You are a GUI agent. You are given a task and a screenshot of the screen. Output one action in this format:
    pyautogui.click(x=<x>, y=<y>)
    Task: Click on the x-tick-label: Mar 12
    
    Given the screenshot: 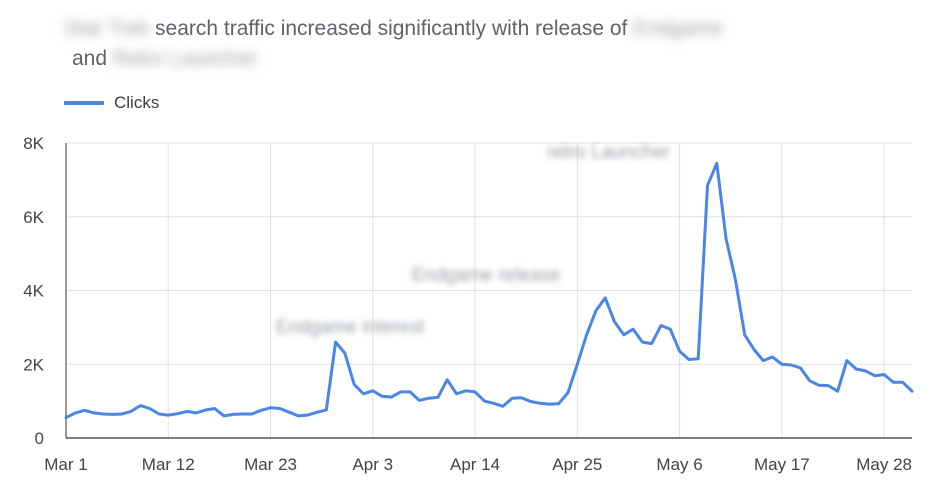 What is the action you would take?
    pyautogui.click(x=168, y=464)
    